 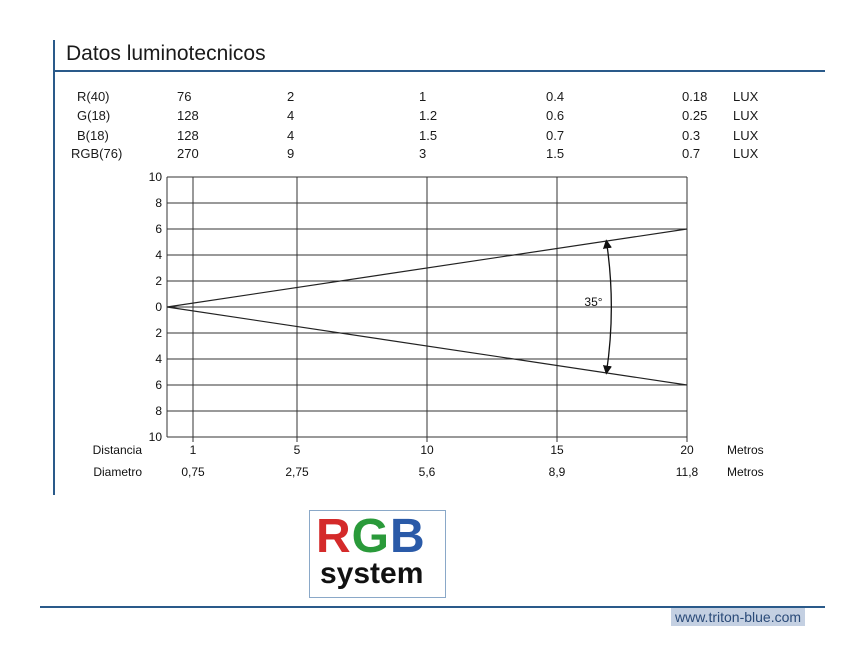 What do you see at coordinates (607, 307) in the screenshot?
I see `beam-angle-arrow` at bounding box center [607, 307].